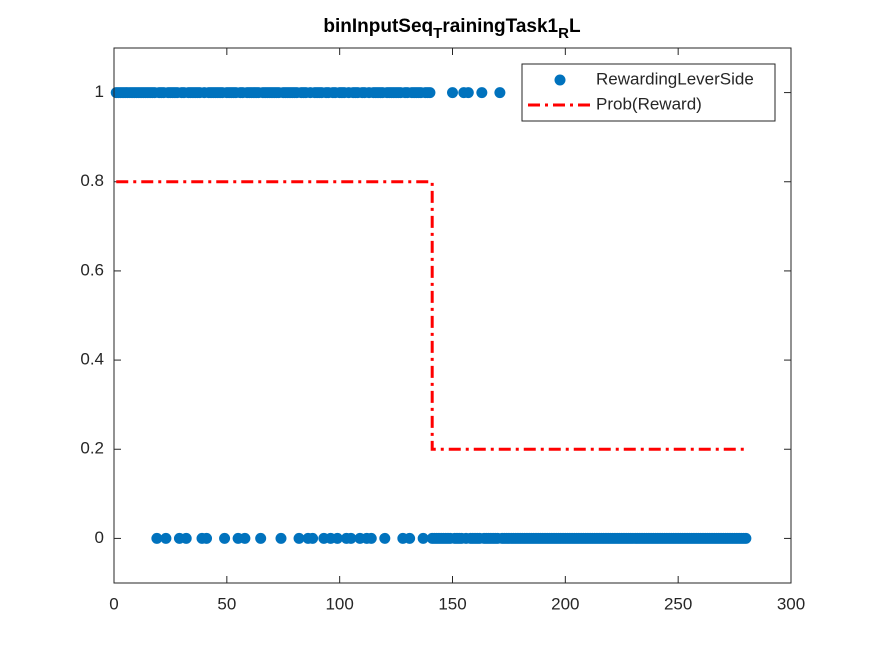 The height and width of the screenshot is (656, 875). Describe the element at coordinates (791, 603) in the screenshot. I see `x-tick-label: 300` at that location.